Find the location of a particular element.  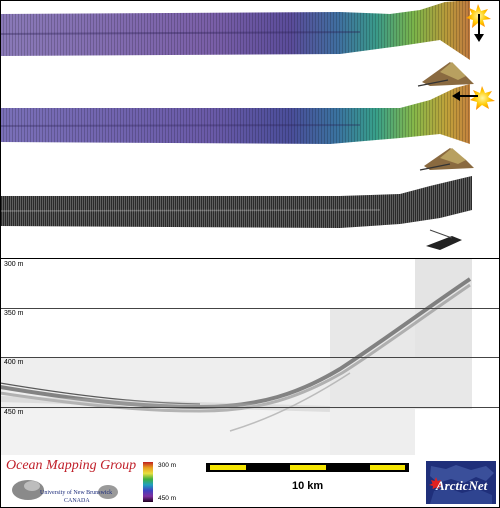

depth-label-300: 300 m is located at coordinates (14, 264).